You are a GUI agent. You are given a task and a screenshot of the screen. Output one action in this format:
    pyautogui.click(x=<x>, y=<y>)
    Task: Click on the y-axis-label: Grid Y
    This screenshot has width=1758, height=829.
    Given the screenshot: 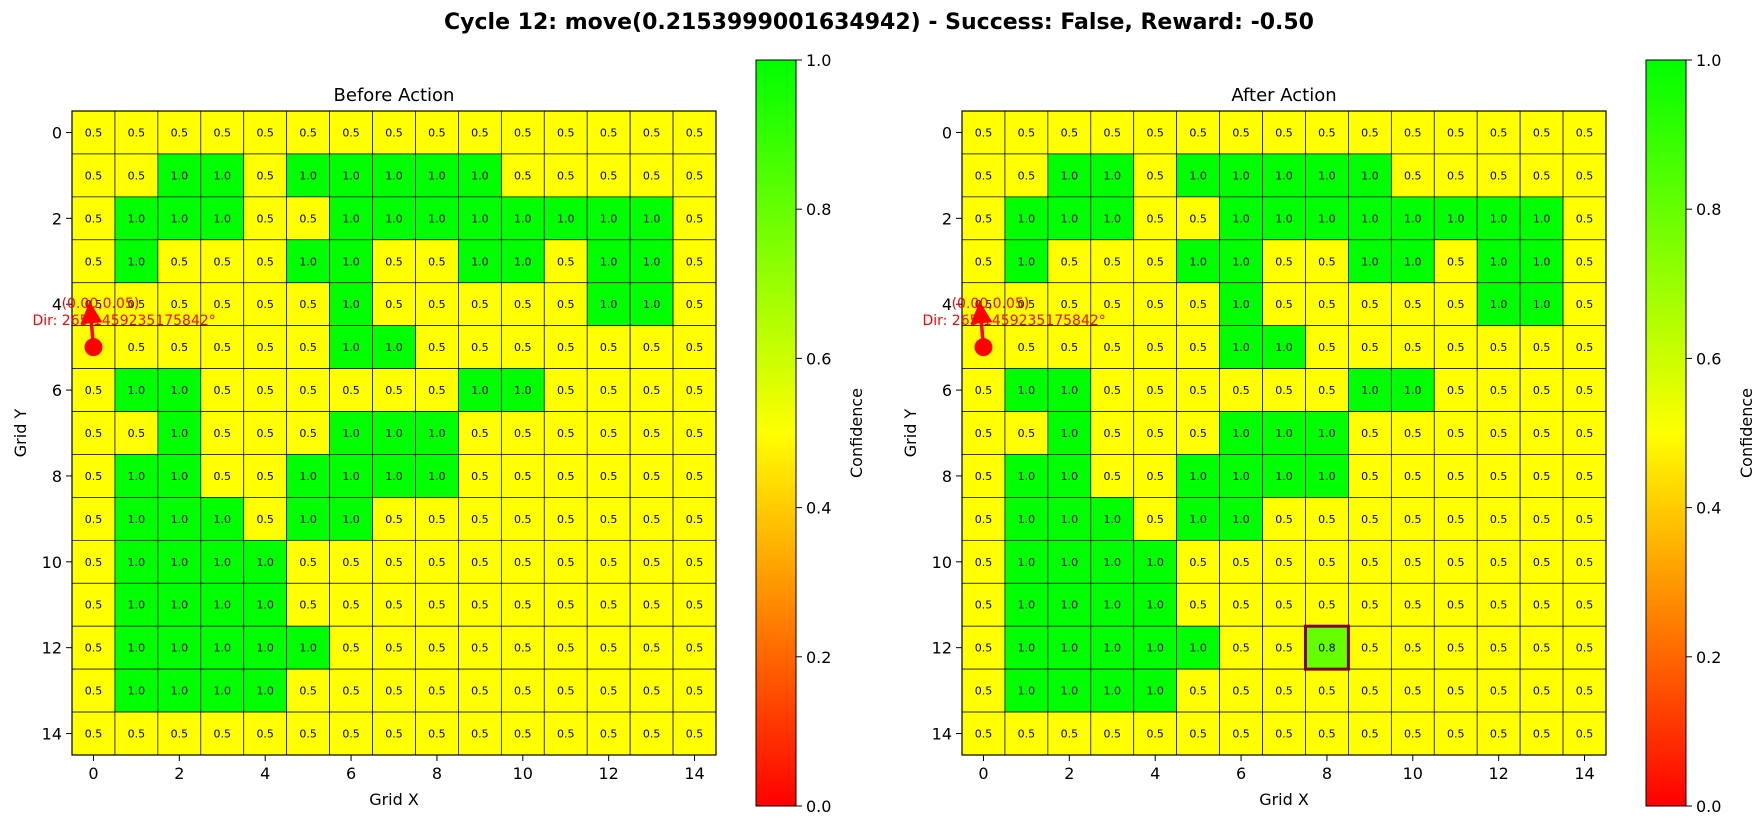 What is the action you would take?
    pyautogui.click(x=20, y=433)
    